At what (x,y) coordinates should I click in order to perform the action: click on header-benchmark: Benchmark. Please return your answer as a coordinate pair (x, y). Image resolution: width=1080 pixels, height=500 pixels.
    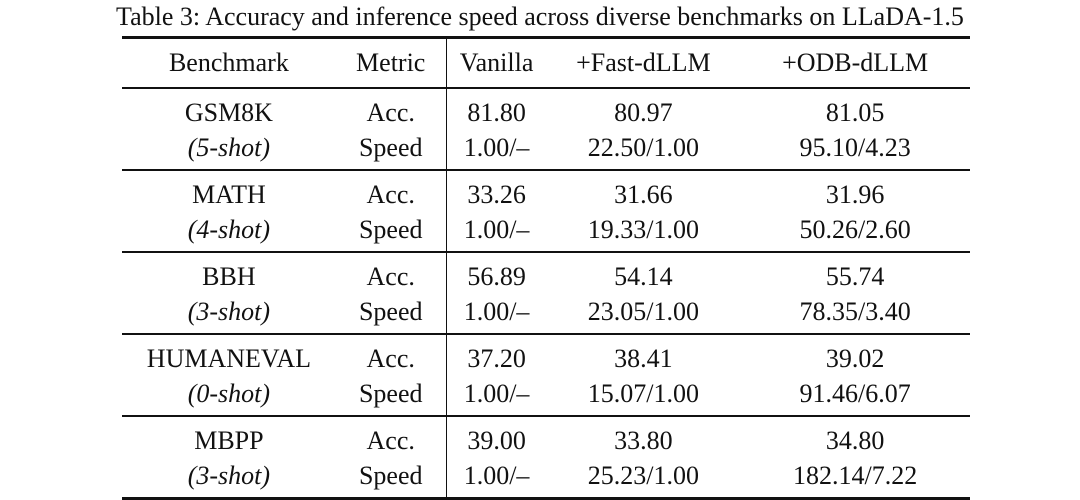
    Looking at the image, I should click on (228, 62).